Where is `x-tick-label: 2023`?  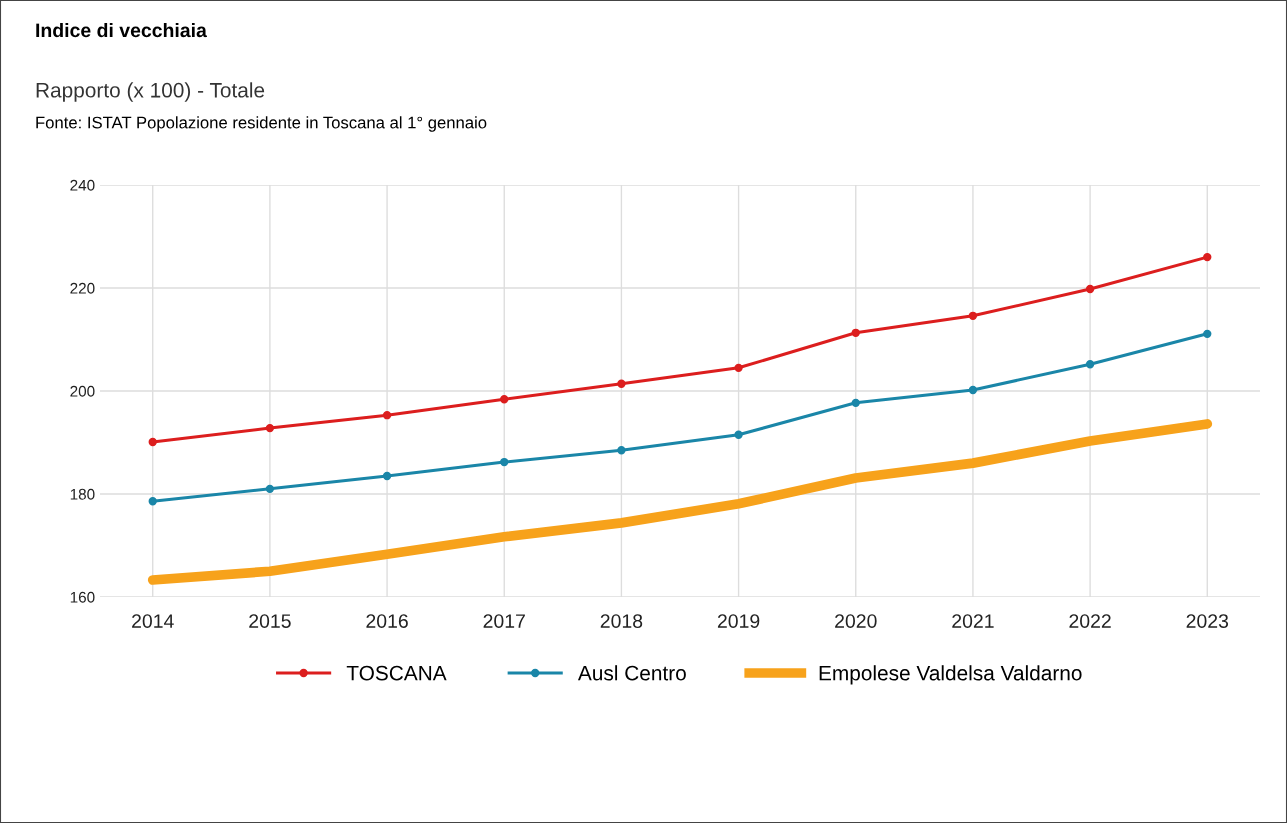
x-tick-label: 2023 is located at coordinates (1207, 621).